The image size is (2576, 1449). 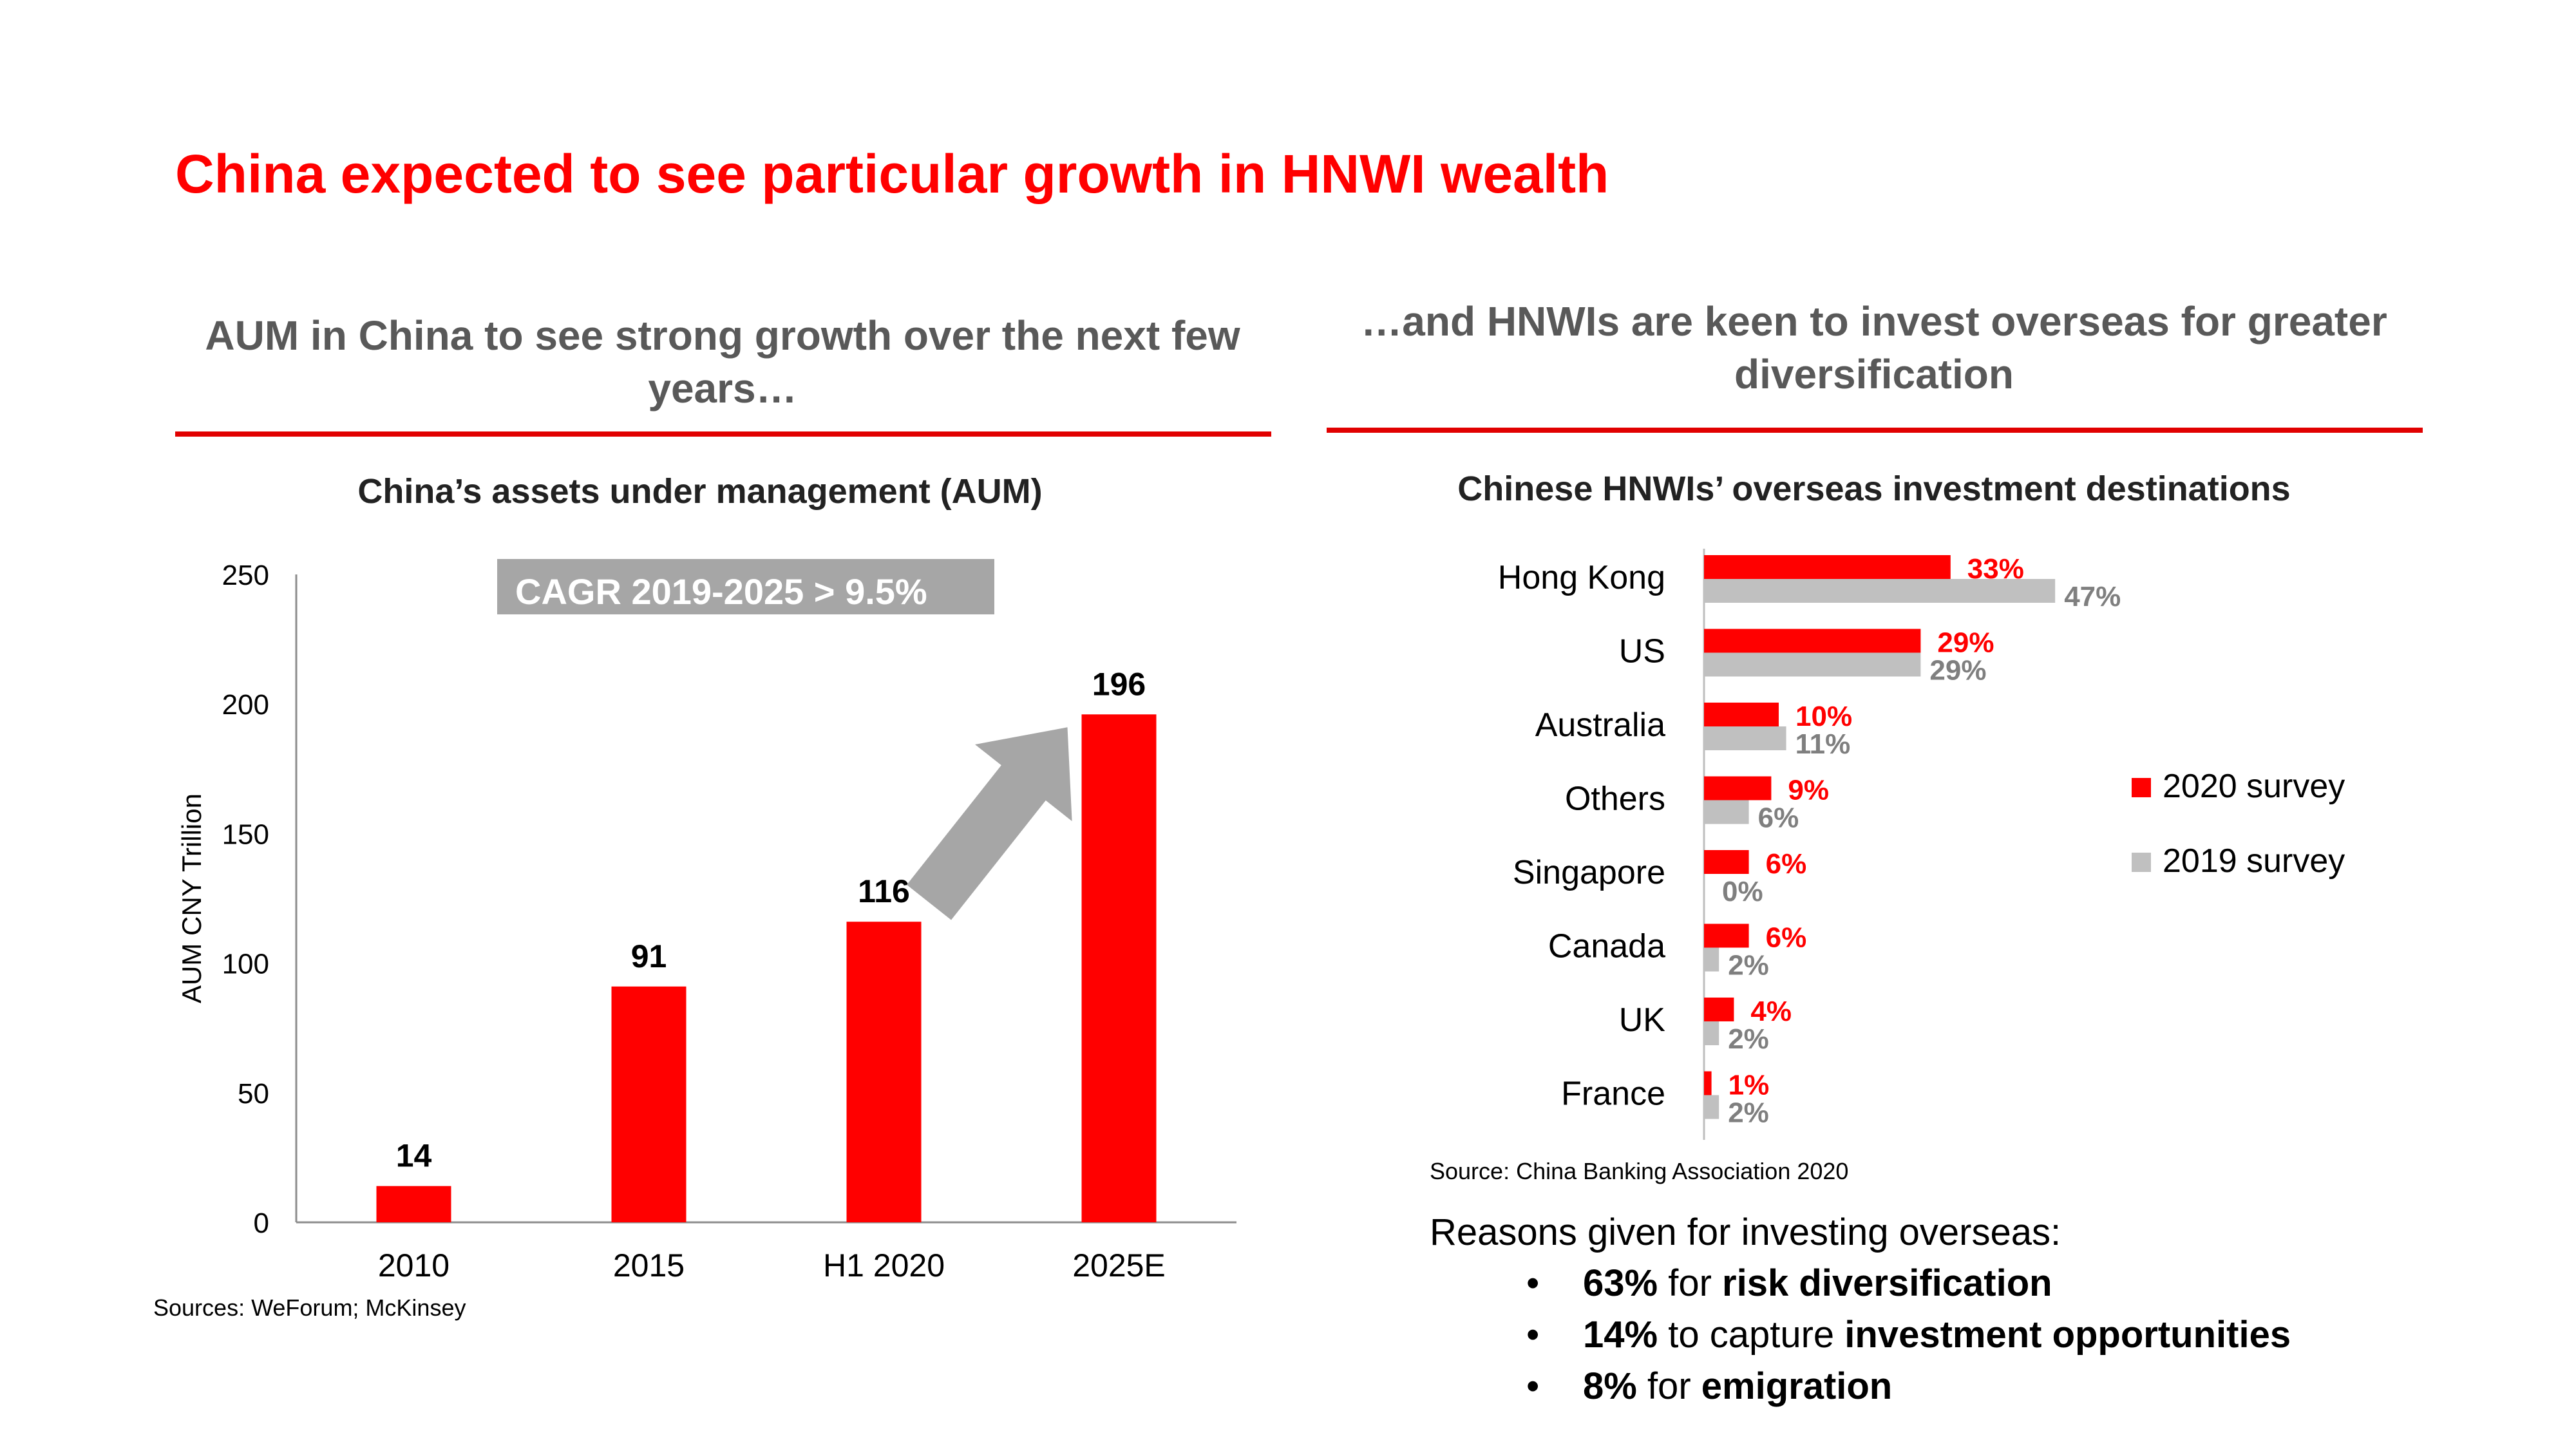 I want to click on y-tick-label: 150, so click(x=246, y=835).